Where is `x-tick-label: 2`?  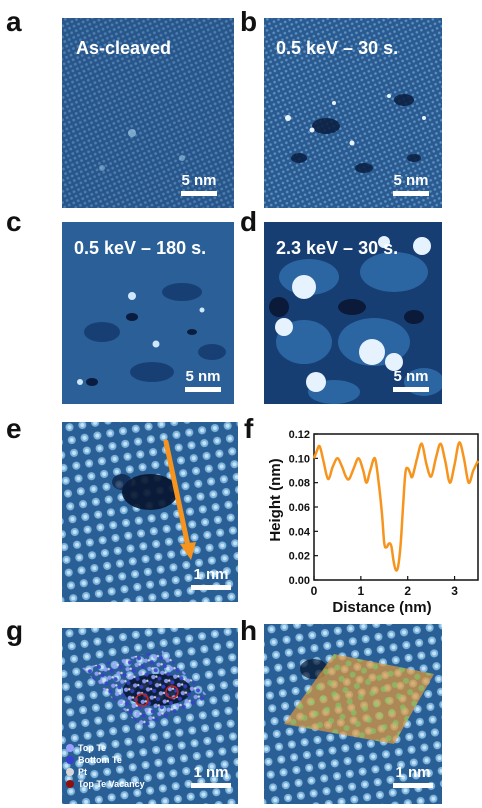 x-tick-label: 2 is located at coordinates (407, 591).